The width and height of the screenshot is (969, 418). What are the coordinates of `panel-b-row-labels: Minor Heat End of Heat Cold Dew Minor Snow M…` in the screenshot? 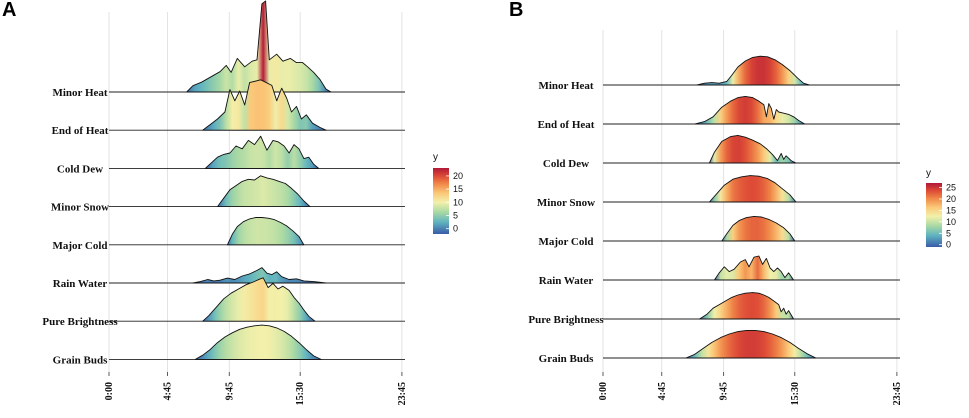 It's located at (566, 222).